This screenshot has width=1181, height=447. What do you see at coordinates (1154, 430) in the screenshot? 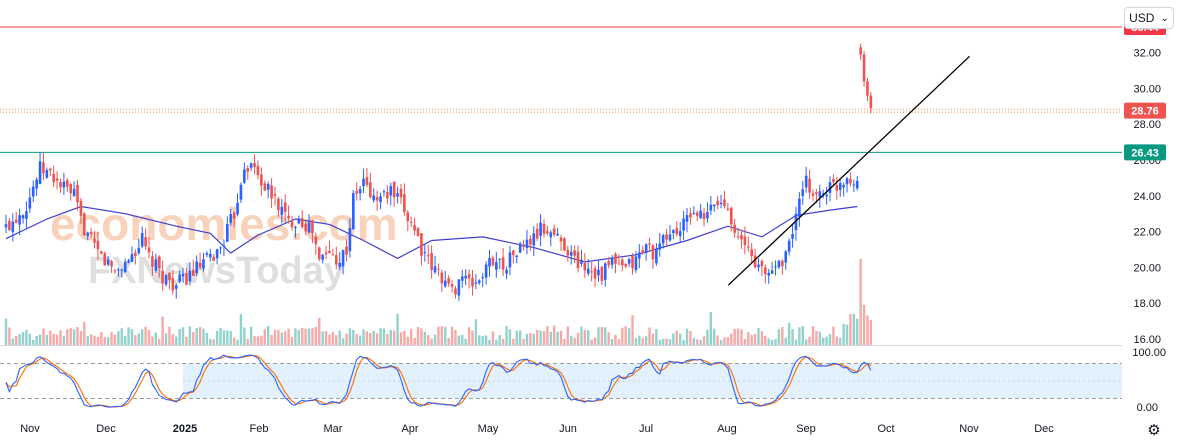
I see `gear-icon: ⚙` at bounding box center [1154, 430].